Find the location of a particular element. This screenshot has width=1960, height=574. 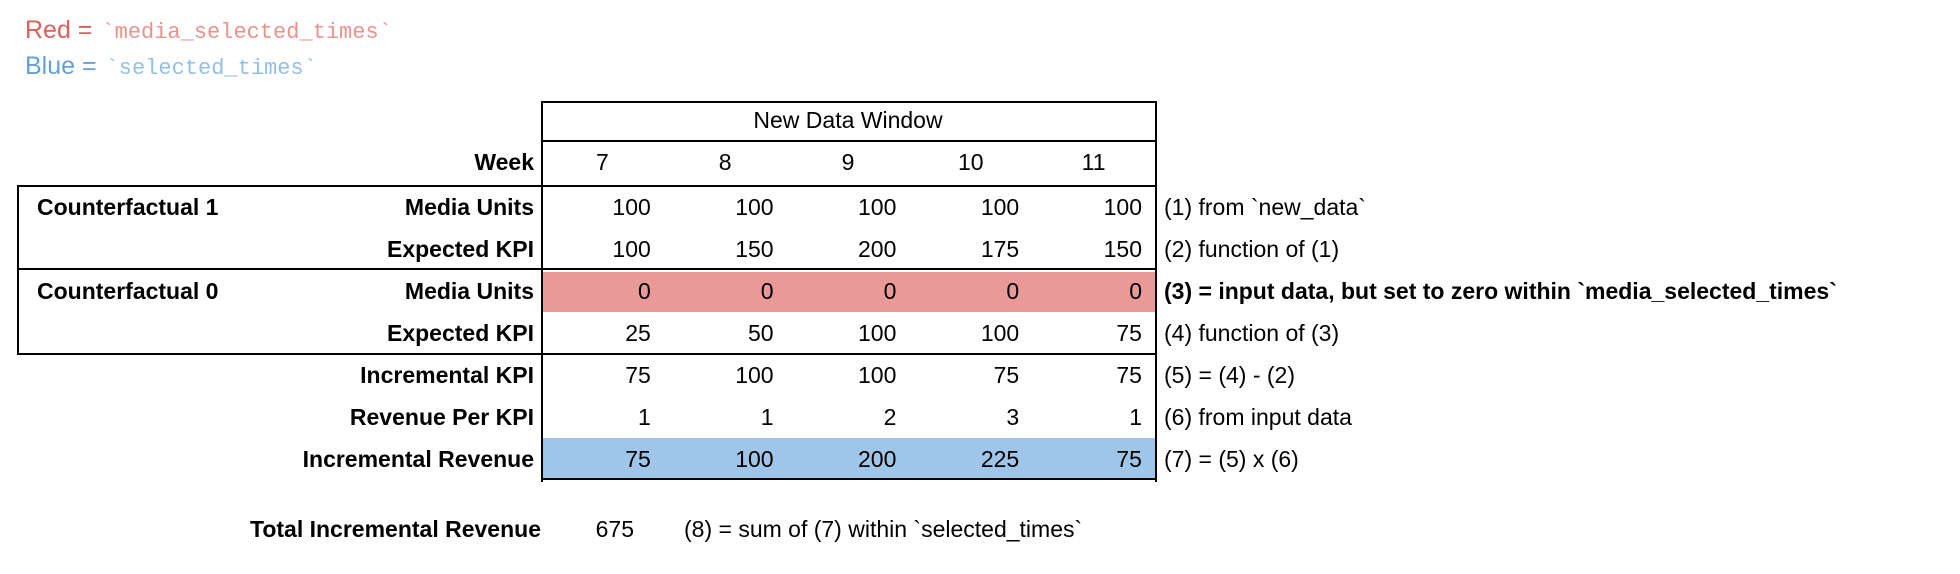

value-area-left-border is located at coordinates (542, 291).